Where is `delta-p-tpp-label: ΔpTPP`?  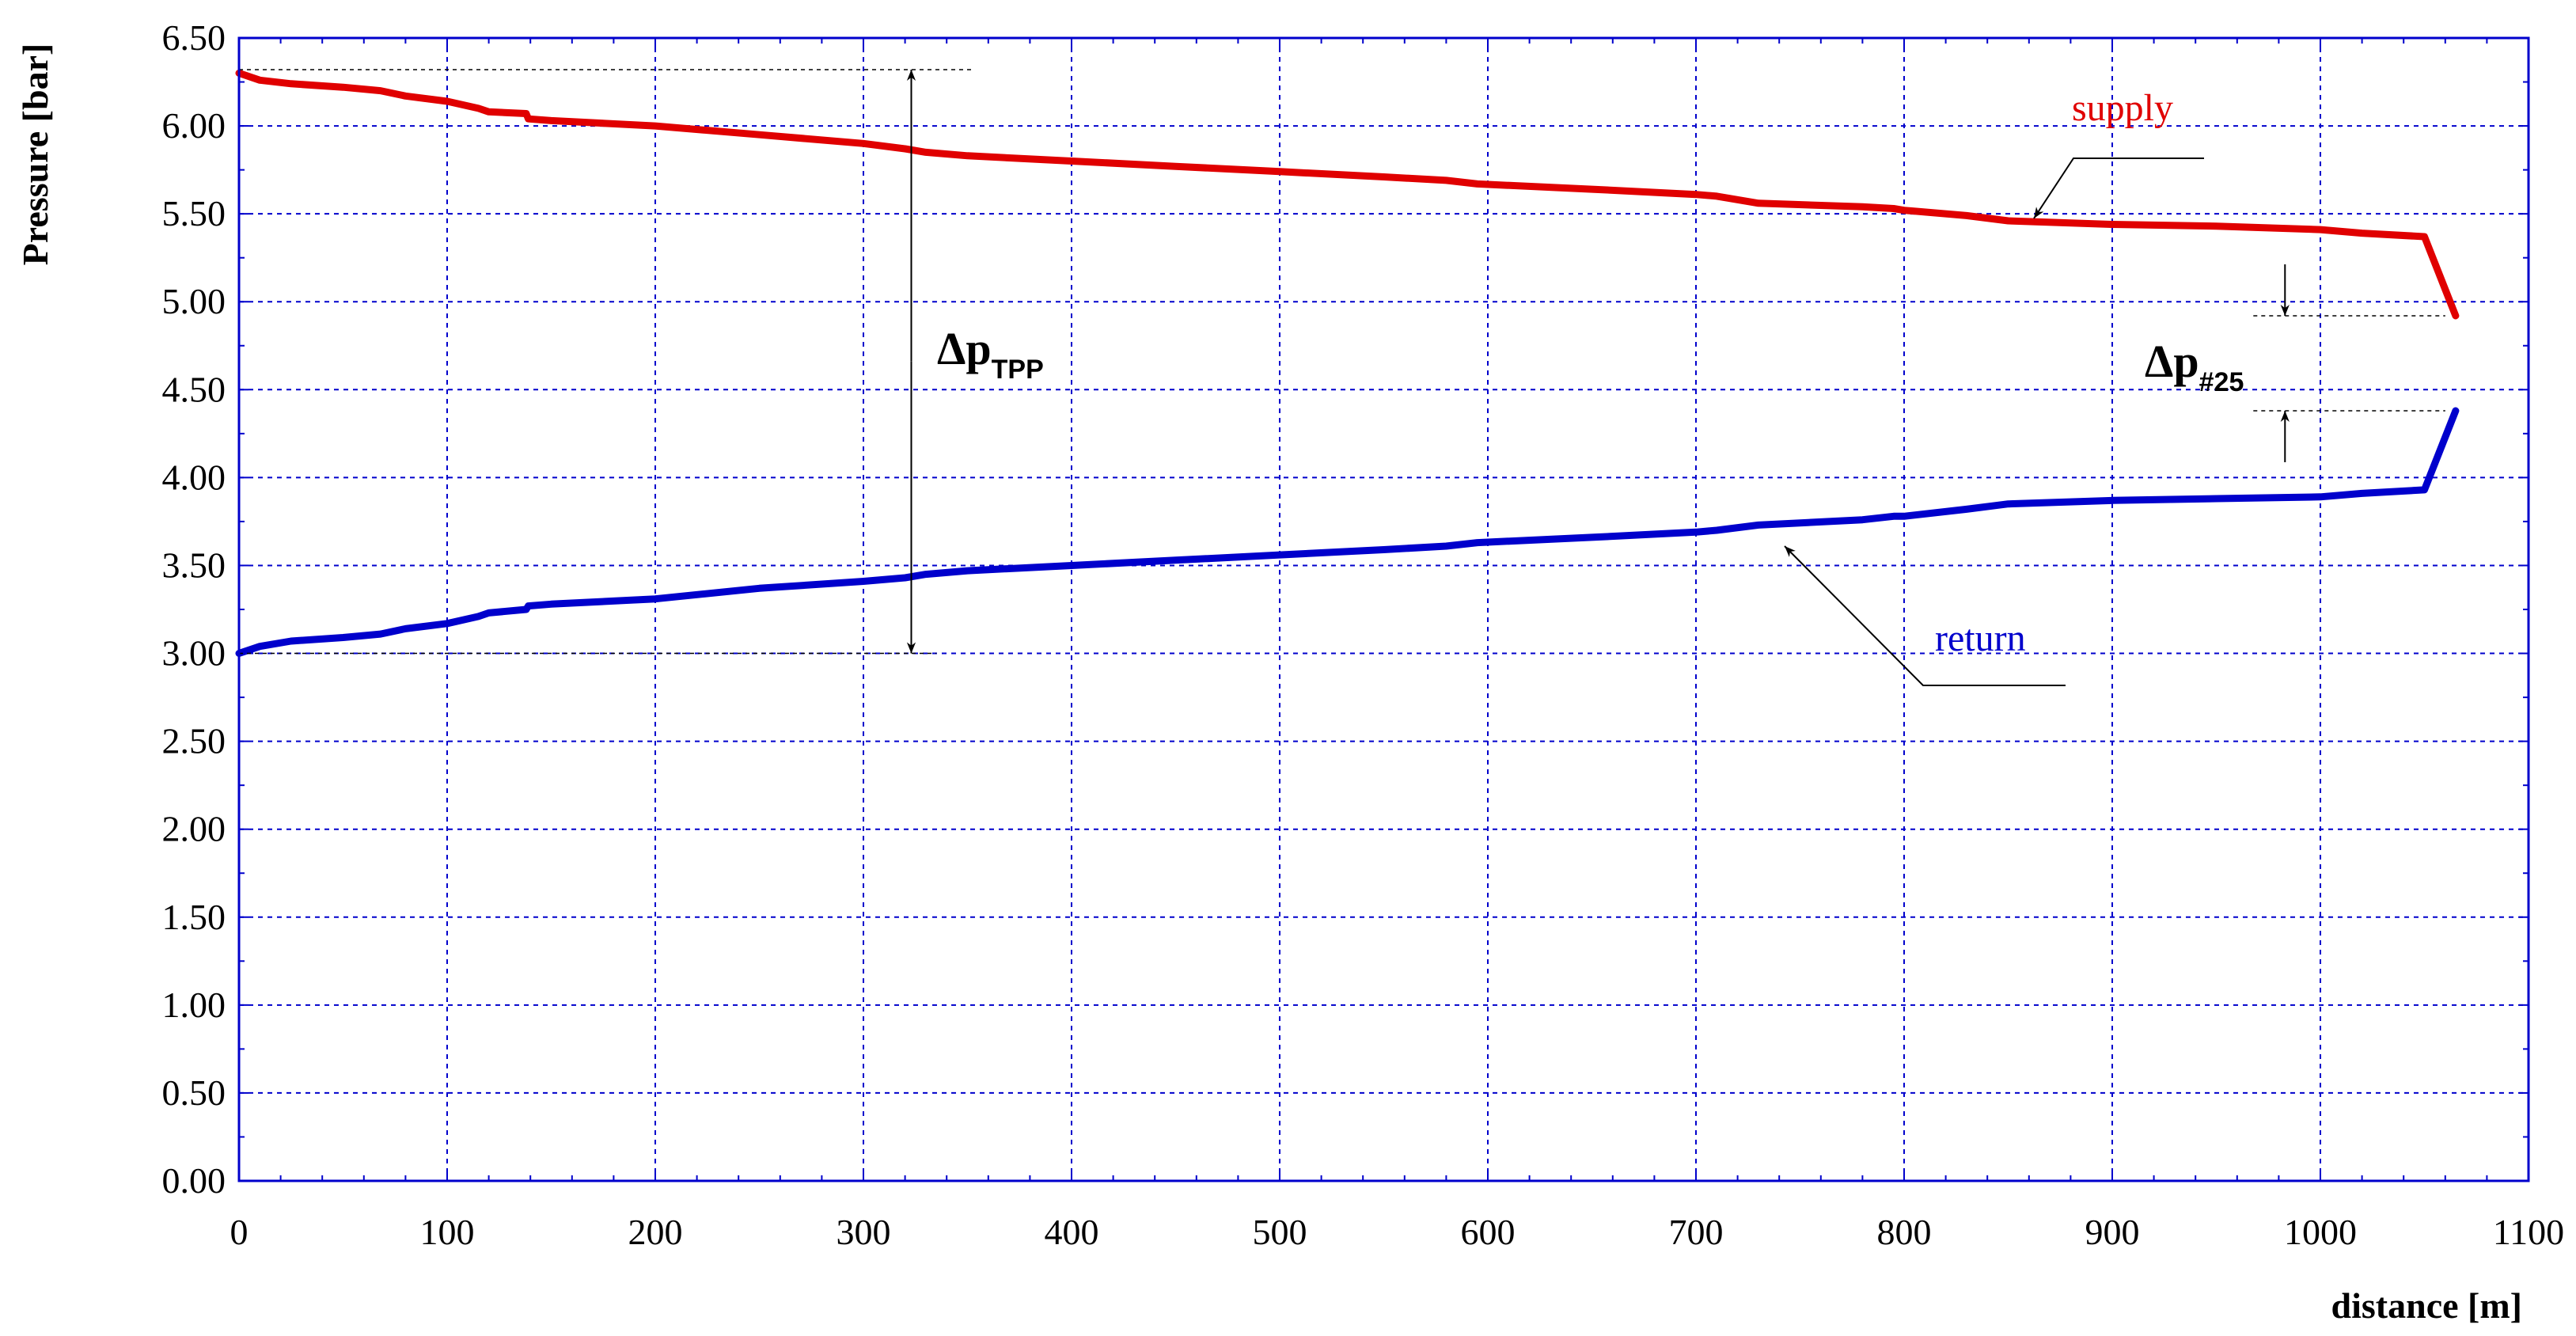
delta-p-tpp-label: ΔpTPP is located at coordinates (990, 354).